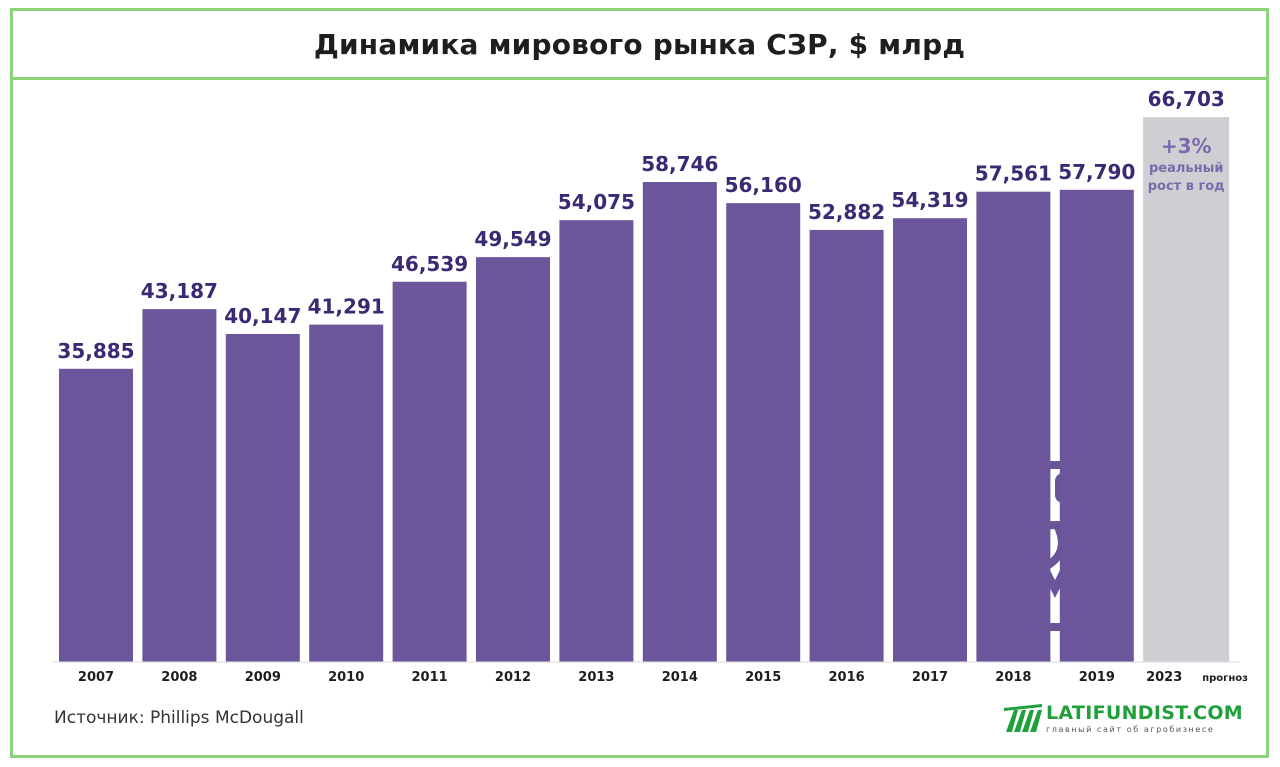 The width and height of the screenshot is (1280, 767). Describe the element at coordinates (763, 677) in the screenshot. I see `tick-label-2015: 2015` at that location.